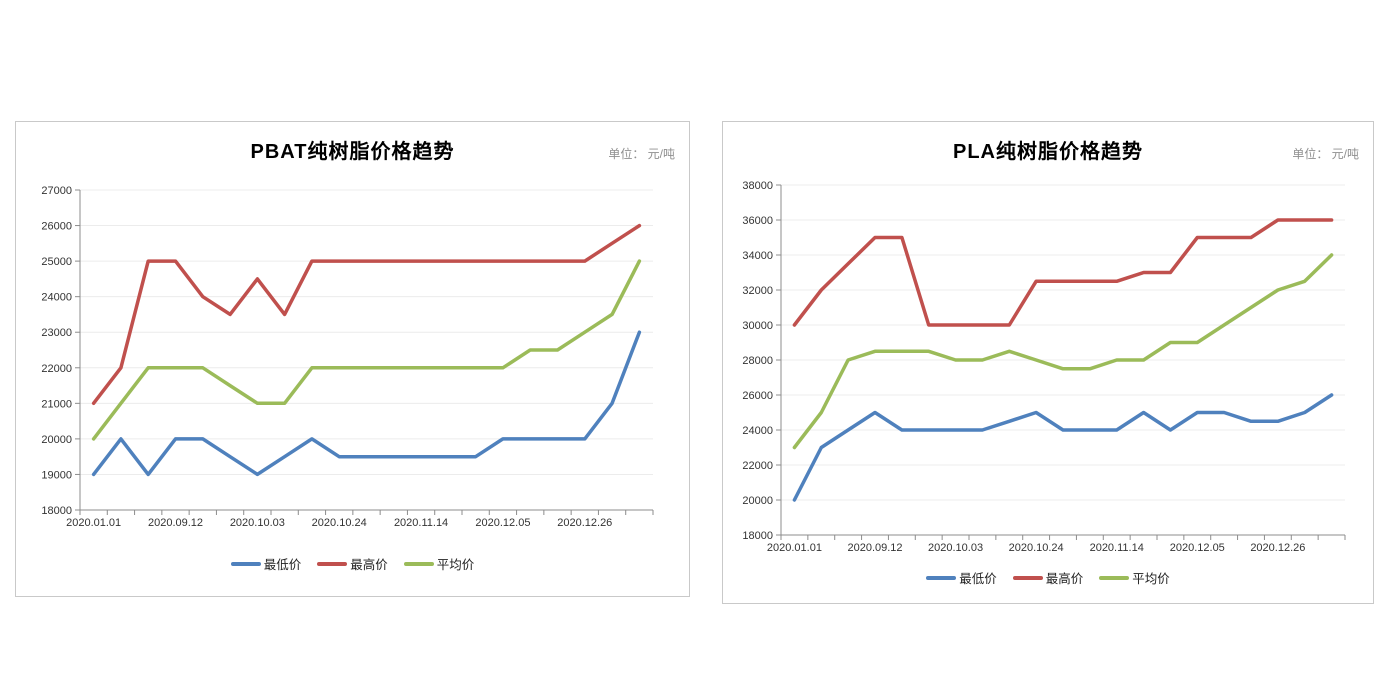 This screenshot has height=700, width=1400. What do you see at coordinates (56, 475) in the screenshot?
I see `svg-text: 19000` at bounding box center [56, 475].